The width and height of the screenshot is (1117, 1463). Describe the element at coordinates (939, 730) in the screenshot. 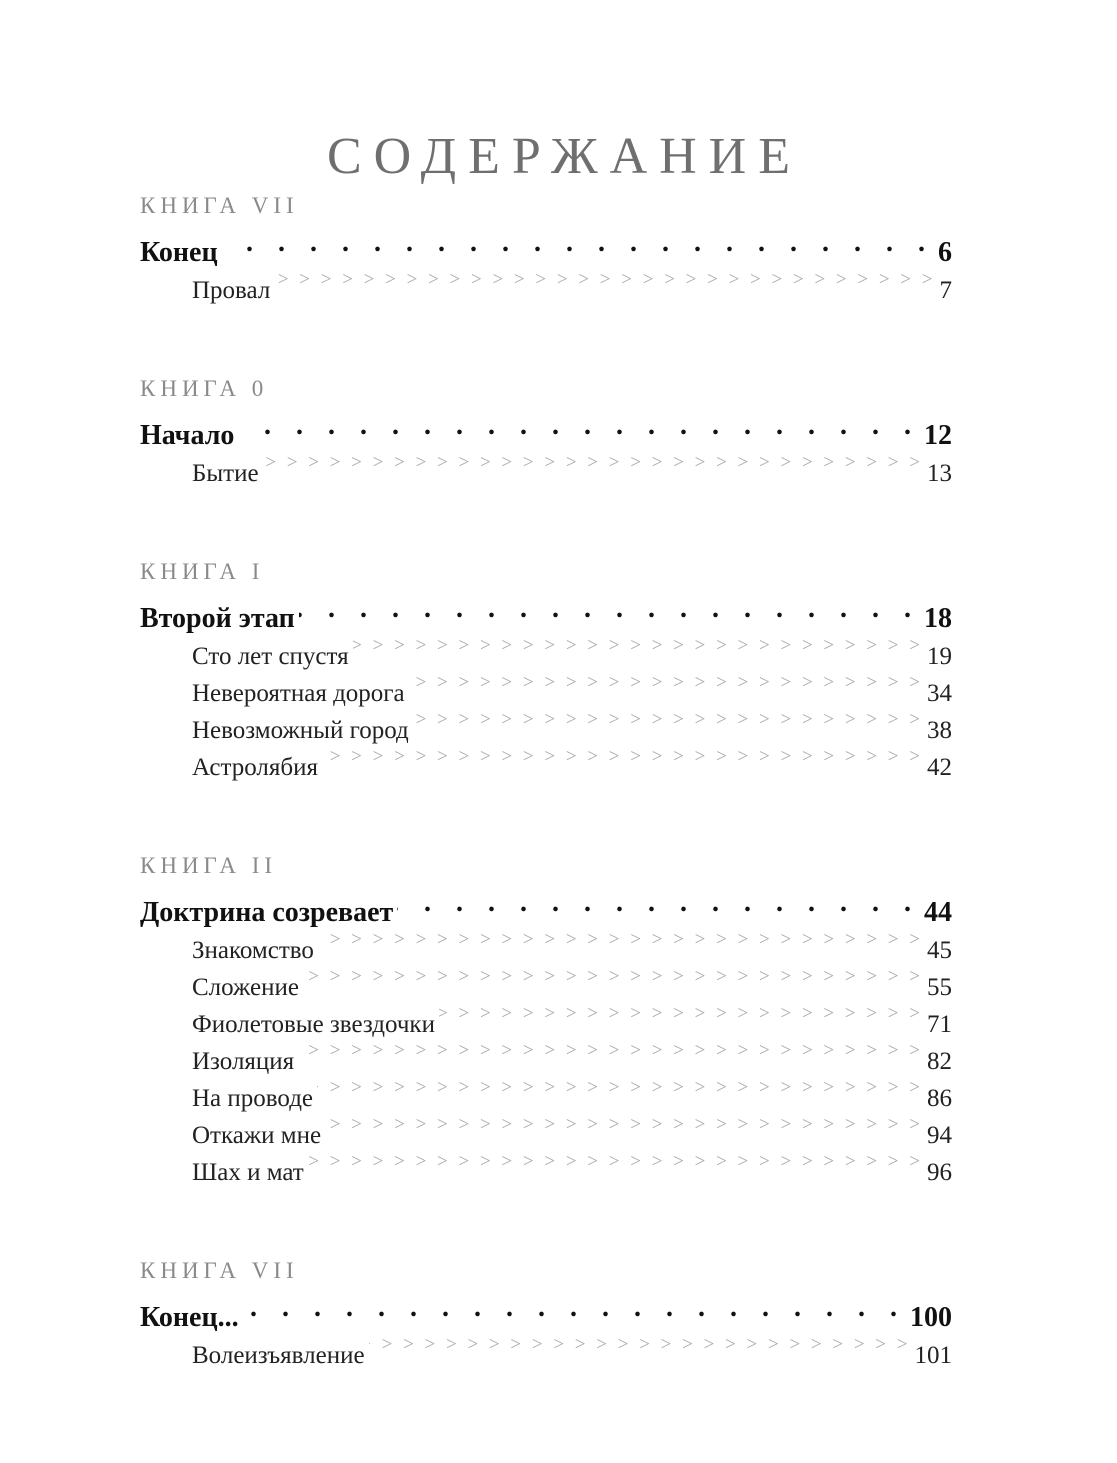

I see `page-number: 38` at that location.